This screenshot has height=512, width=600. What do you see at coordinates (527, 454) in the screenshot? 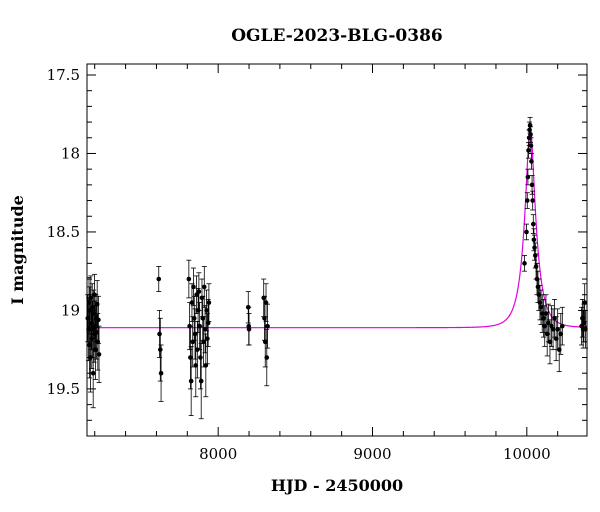
I see `x-tick-label: 10000` at bounding box center [527, 454].